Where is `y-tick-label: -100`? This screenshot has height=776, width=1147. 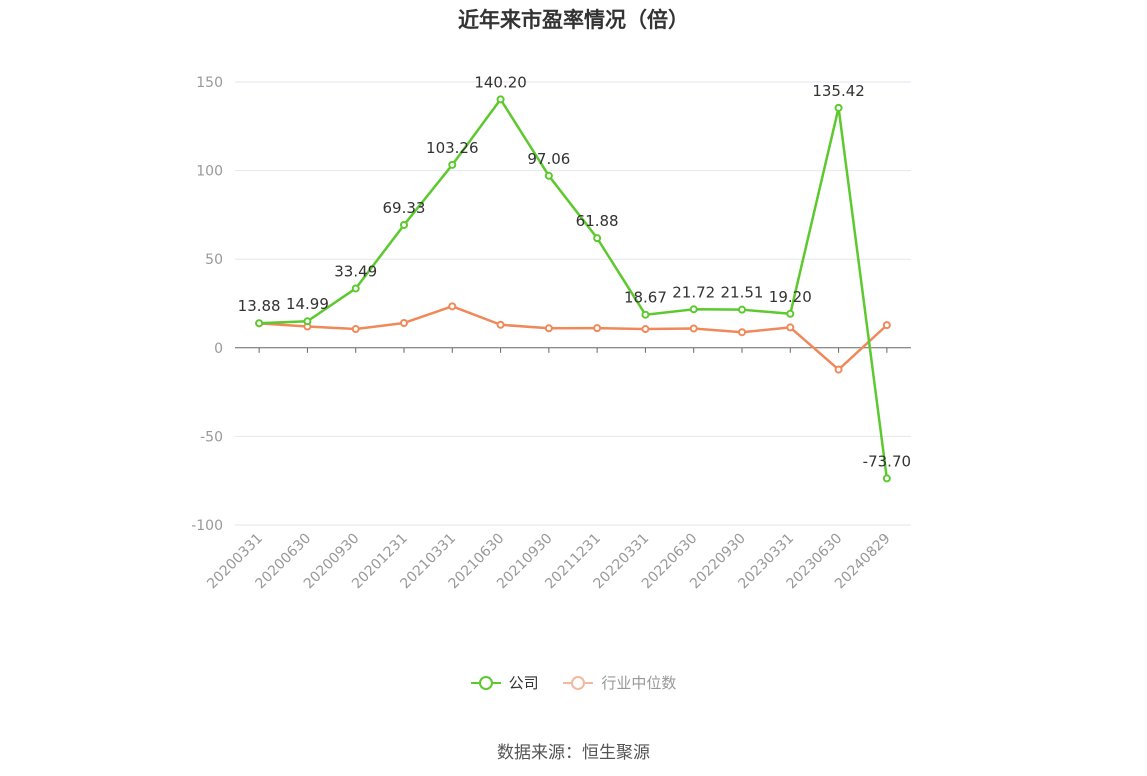
y-tick-label: -100 is located at coordinates (207, 526).